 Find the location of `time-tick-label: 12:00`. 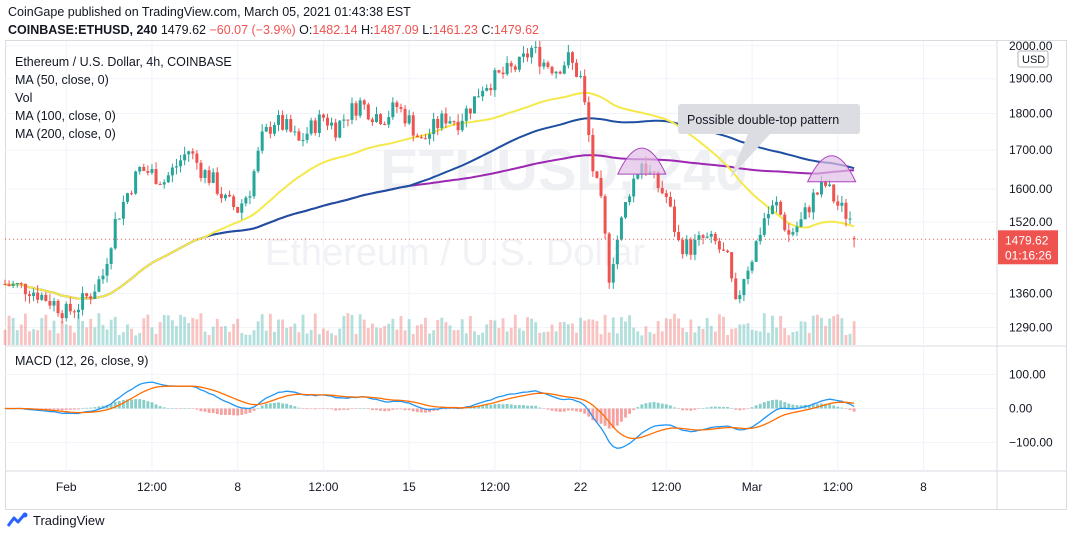

time-tick-label: 12:00 is located at coordinates (152, 487).